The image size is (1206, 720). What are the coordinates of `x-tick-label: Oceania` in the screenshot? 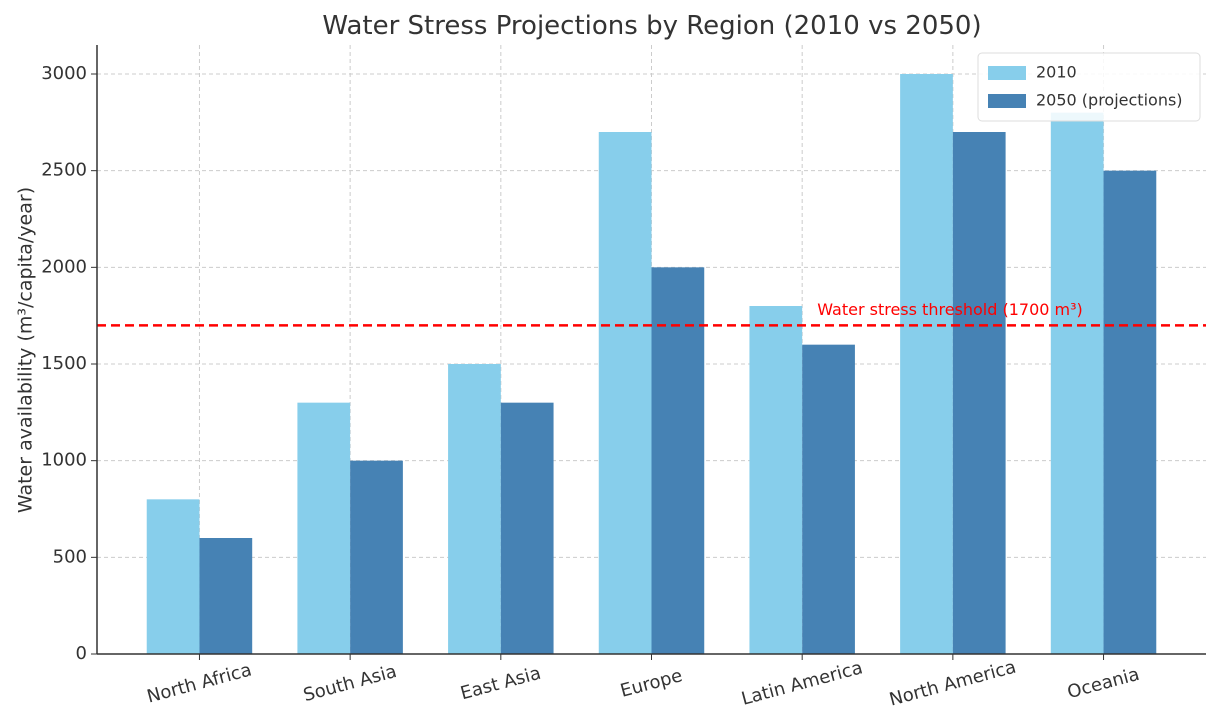 It's located at (1103, 683).